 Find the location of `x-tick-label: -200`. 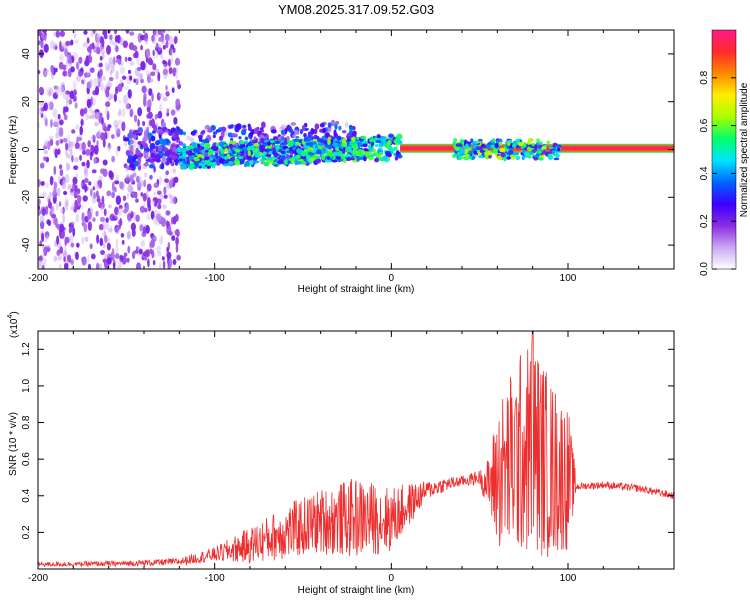

x-tick-label: -200 is located at coordinates (38, 578).